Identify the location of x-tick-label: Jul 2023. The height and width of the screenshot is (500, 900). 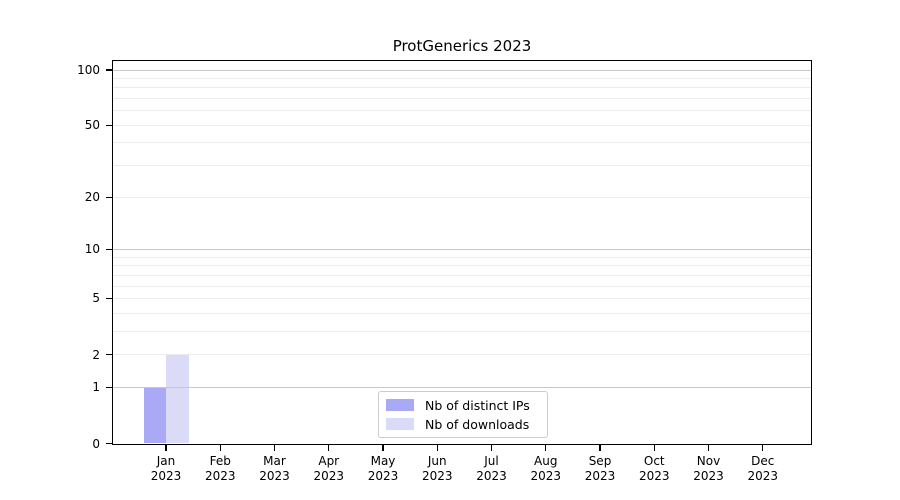
(492, 469).